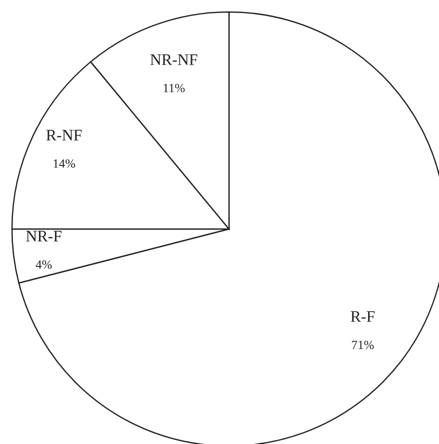 The height and width of the screenshot is (444, 439). What do you see at coordinates (363, 345) in the screenshot?
I see `data-label: 71%` at bounding box center [363, 345].